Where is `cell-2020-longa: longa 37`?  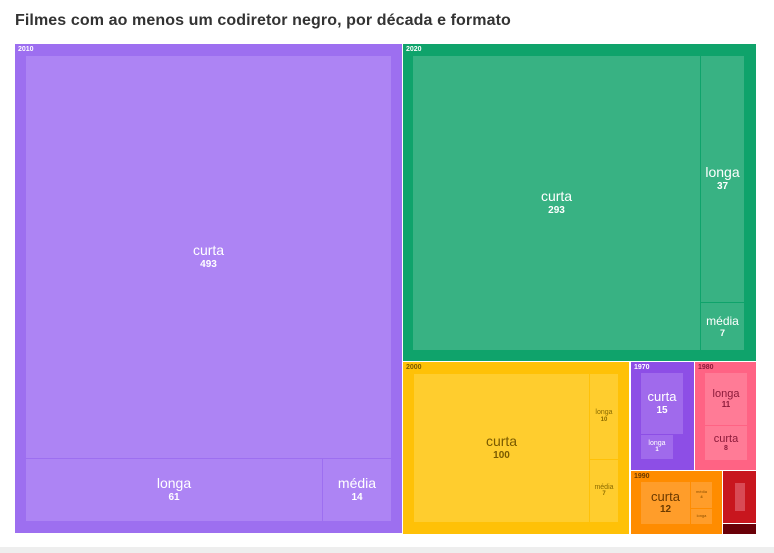
cell-2020-longa: longa 37 is located at coordinates (722, 179).